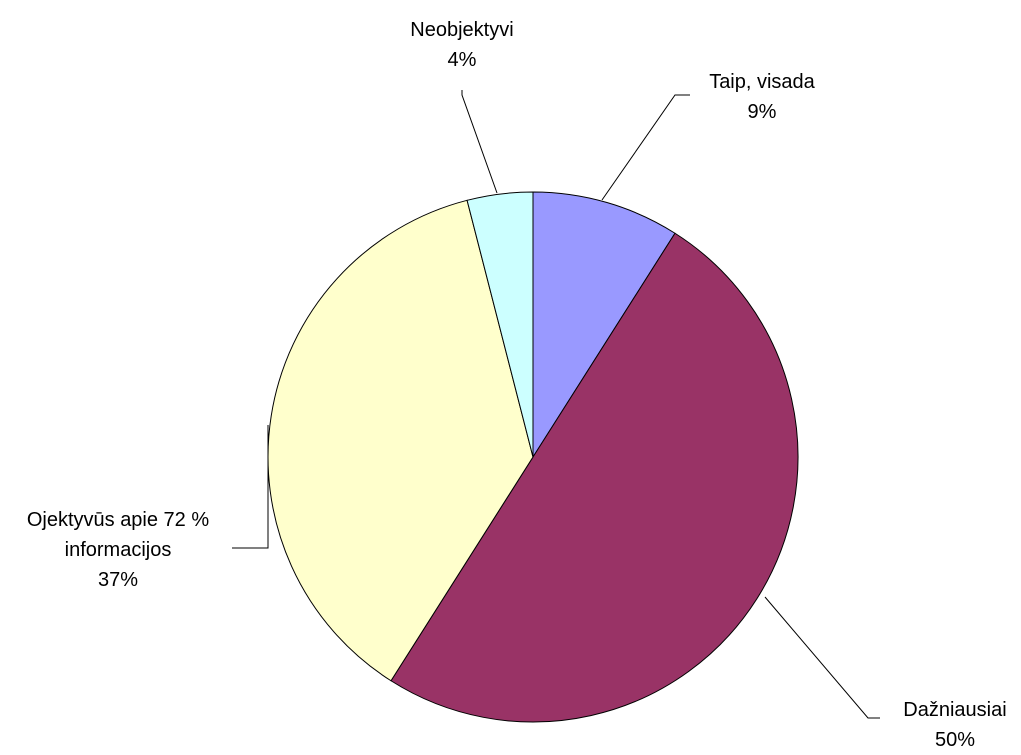 This screenshot has width=1021, height=755. I want to click on slice-label: Taip, visada 9%, so click(762, 97).